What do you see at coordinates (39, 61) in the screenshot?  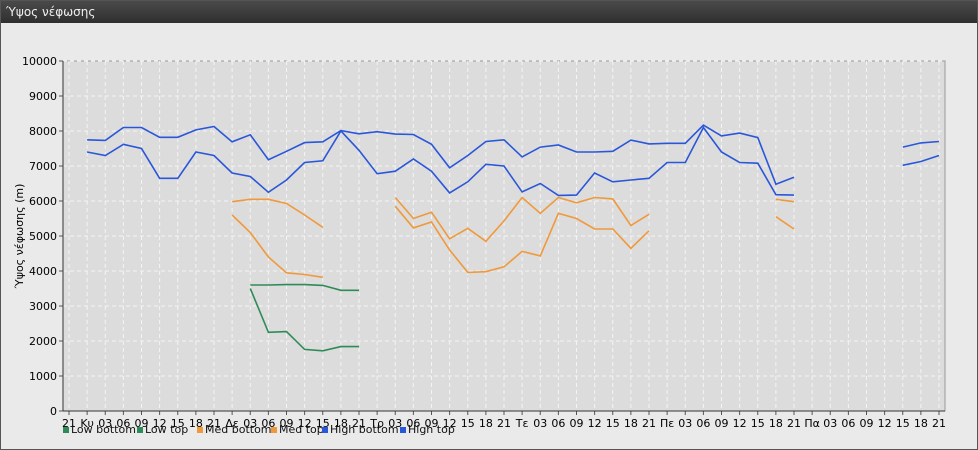 I see `y-tick-label: 10000` at bounding box center [39, 61].